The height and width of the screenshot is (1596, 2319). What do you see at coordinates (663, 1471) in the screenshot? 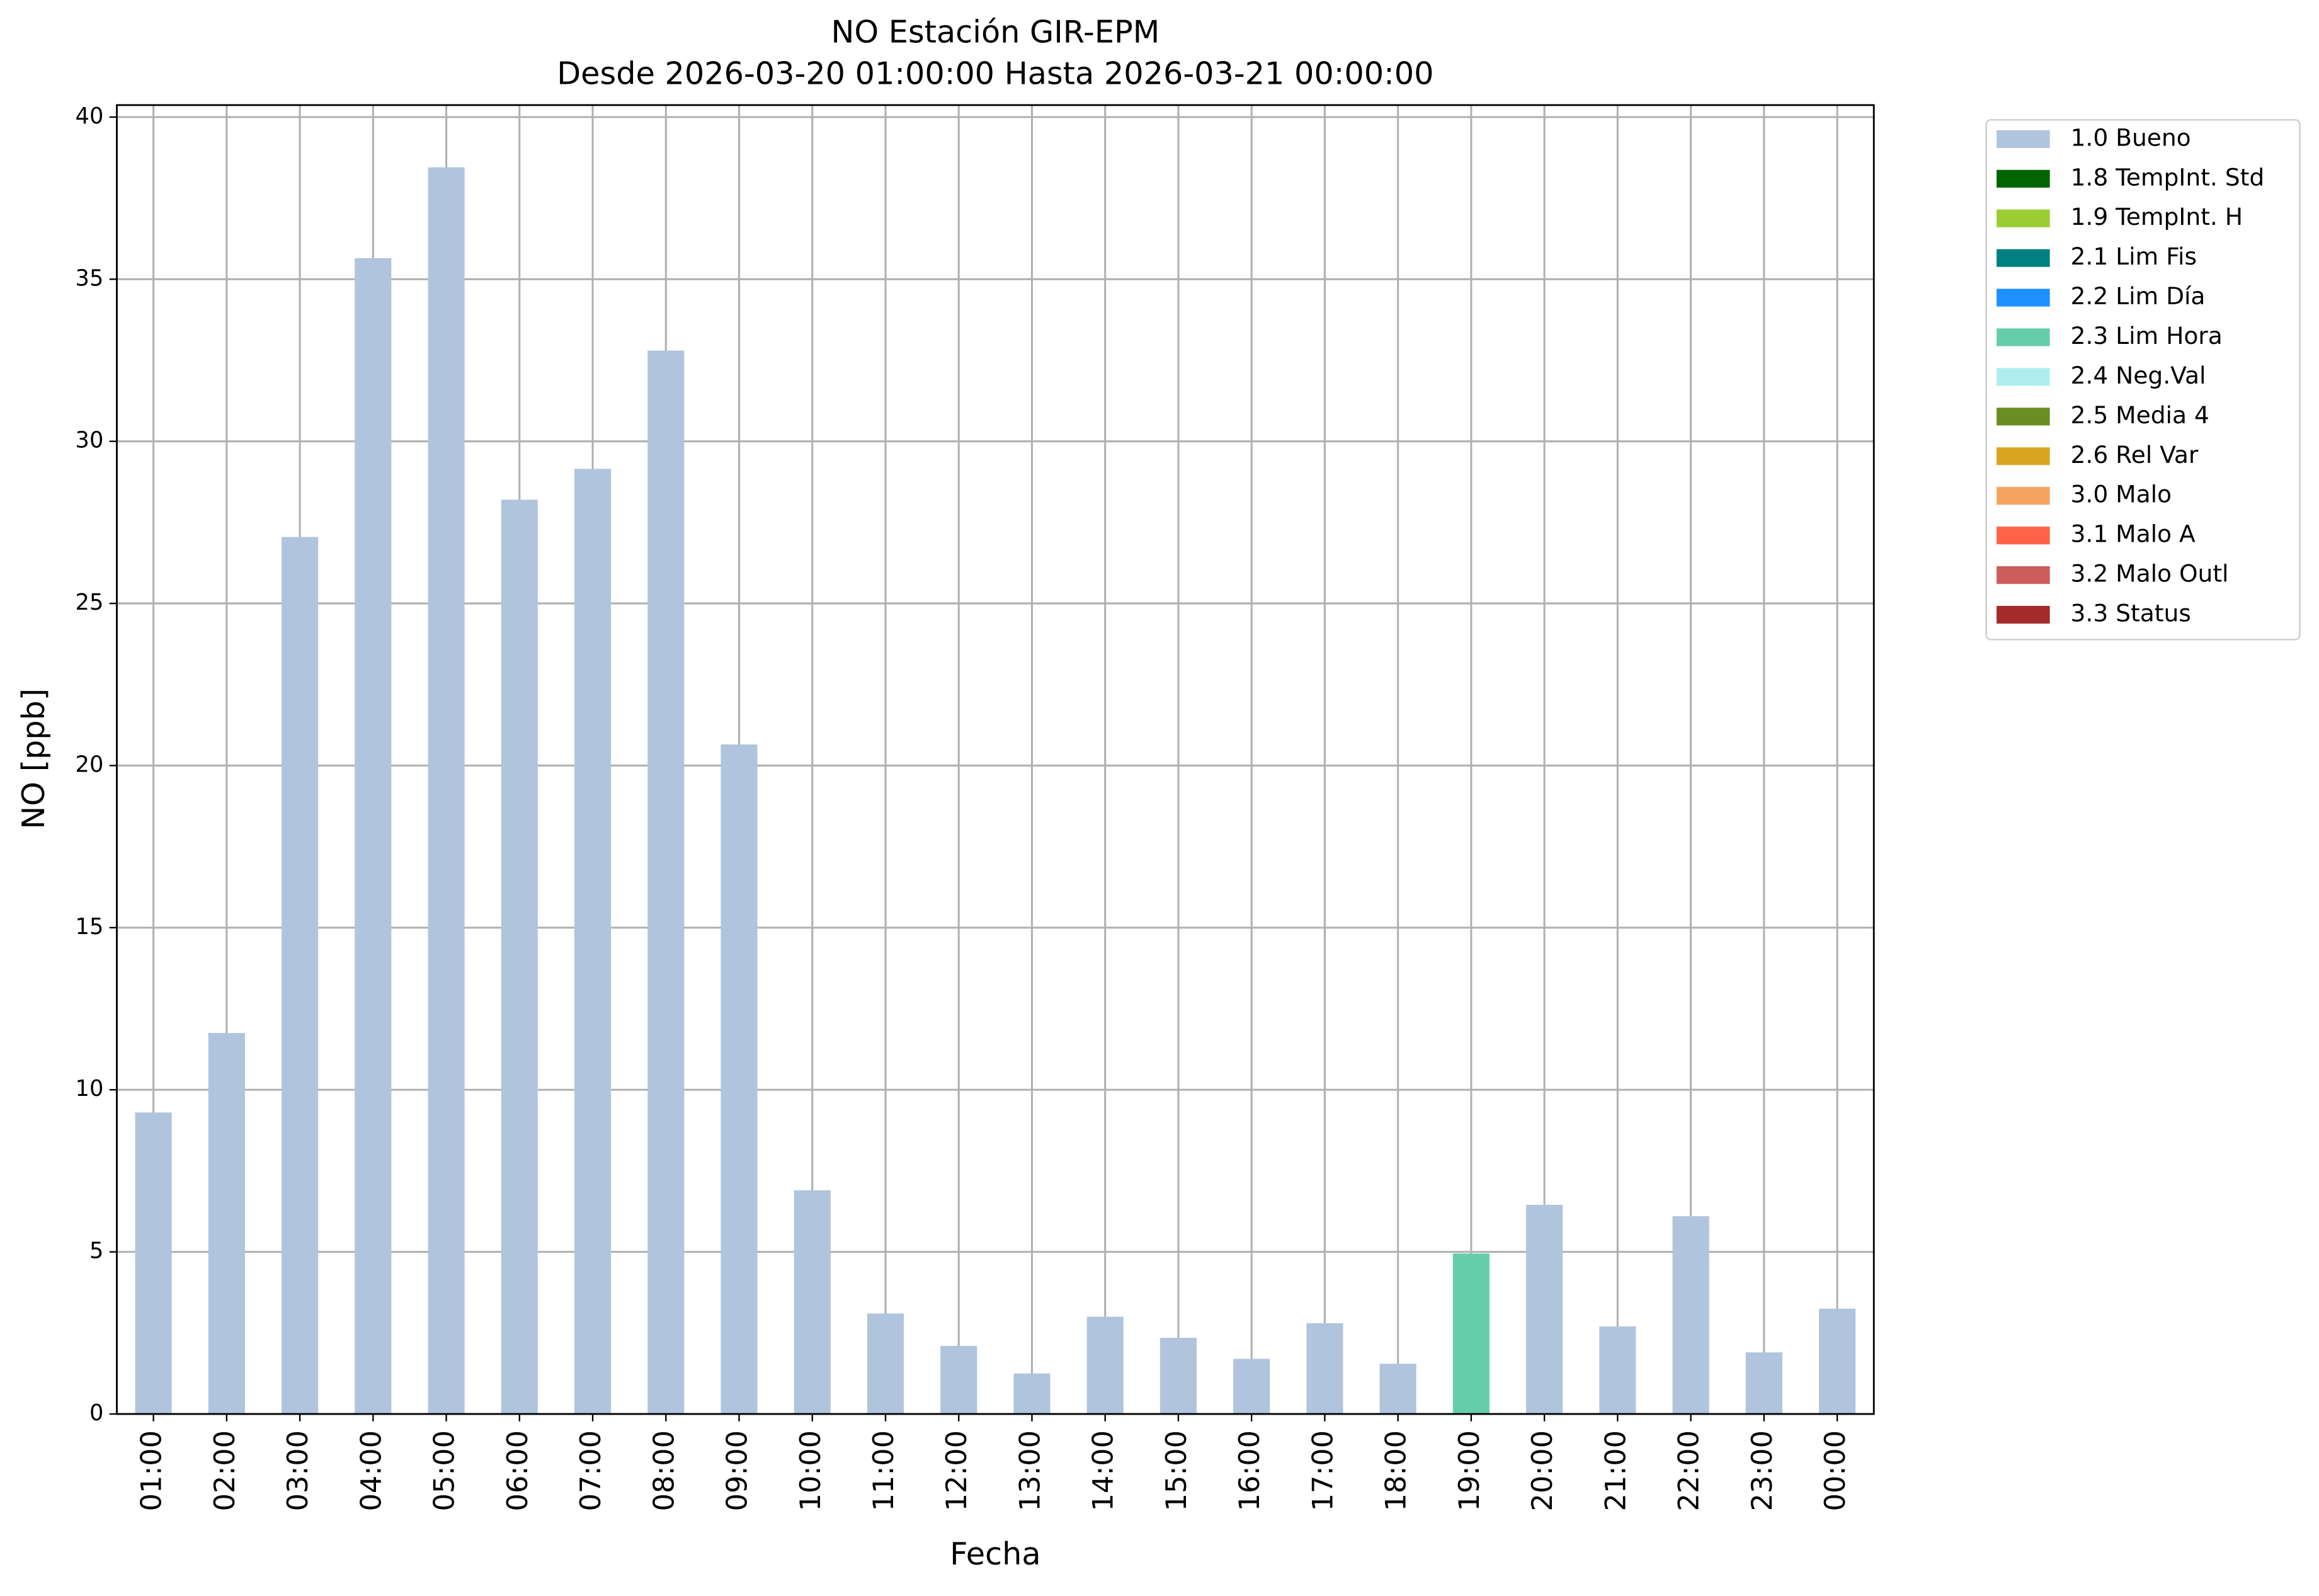
I see `x-tick-label: 08:00` at bounding box center [663, 1471].